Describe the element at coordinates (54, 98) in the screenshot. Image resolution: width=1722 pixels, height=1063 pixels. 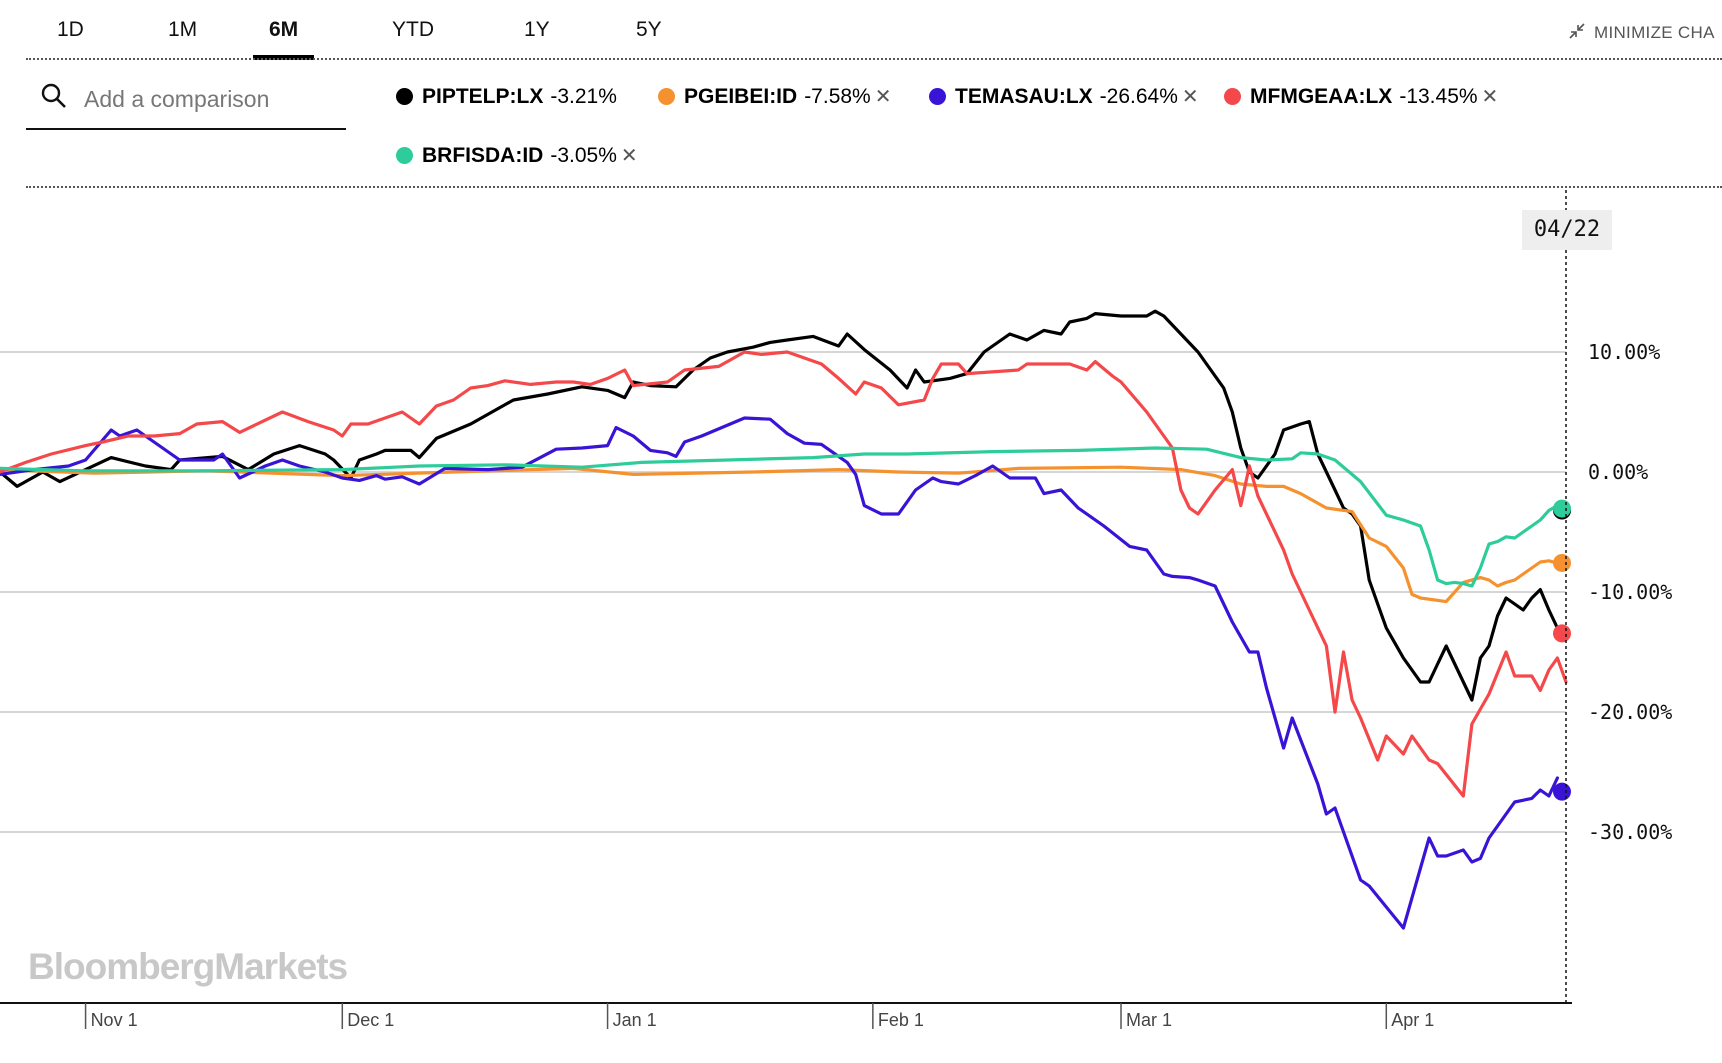
I see `search-icon` at that location.